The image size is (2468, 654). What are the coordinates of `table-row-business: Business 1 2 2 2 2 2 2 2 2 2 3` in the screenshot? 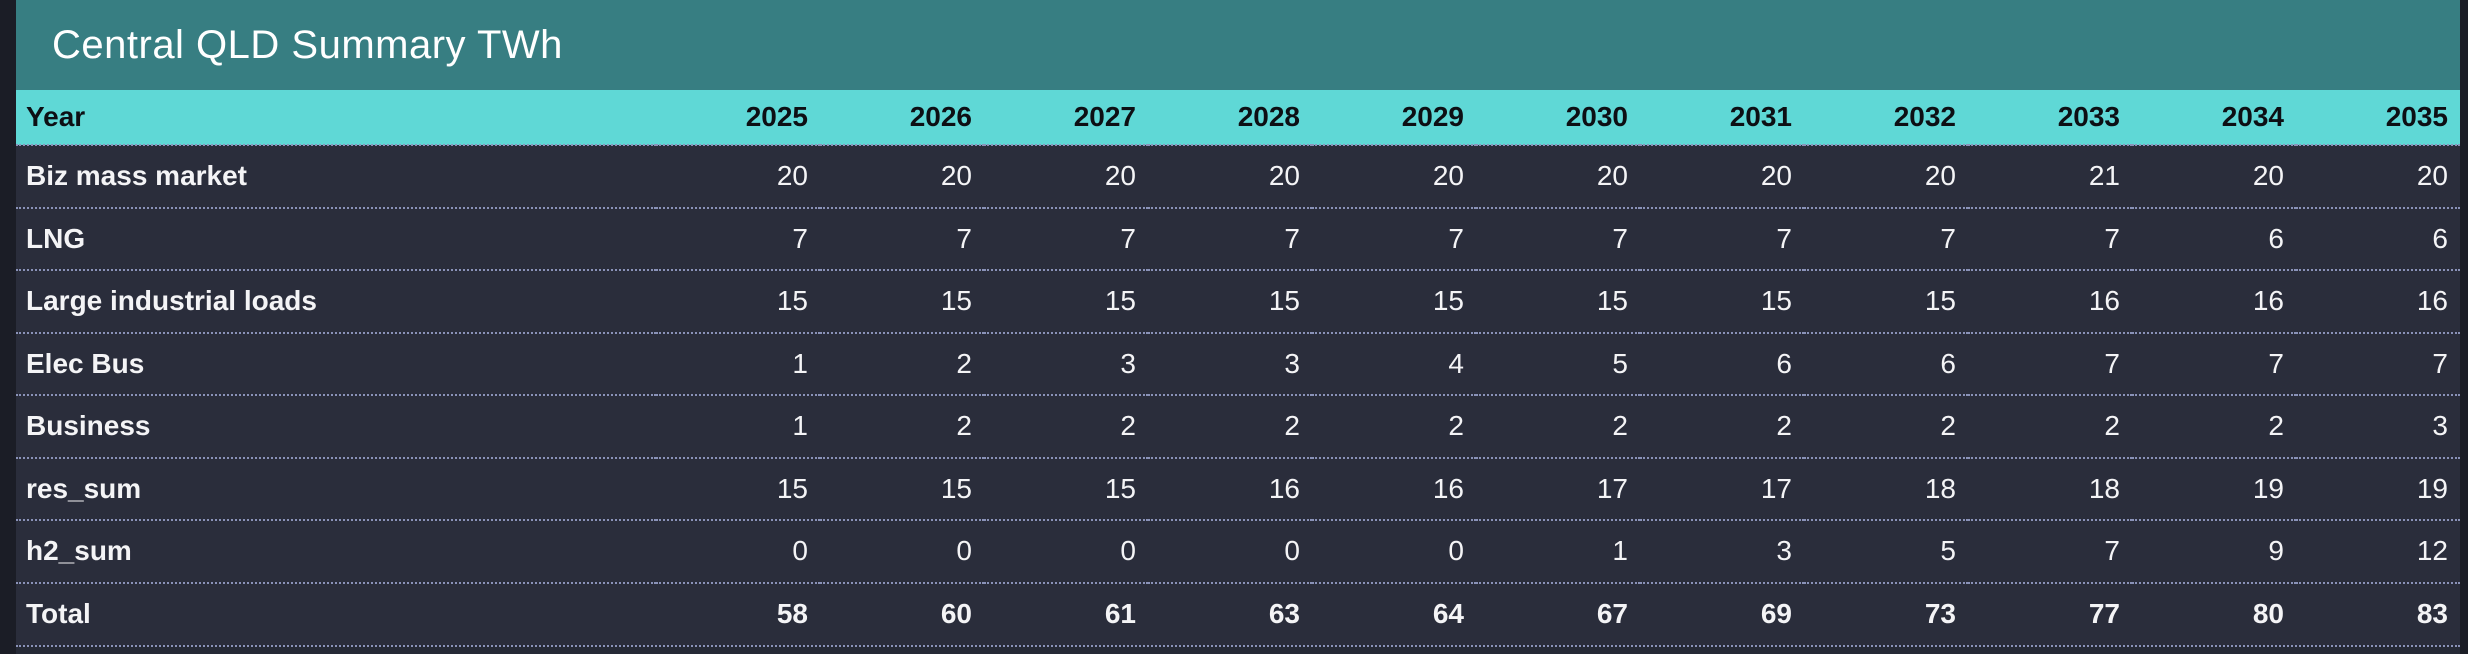 It's located at (1238, 426).